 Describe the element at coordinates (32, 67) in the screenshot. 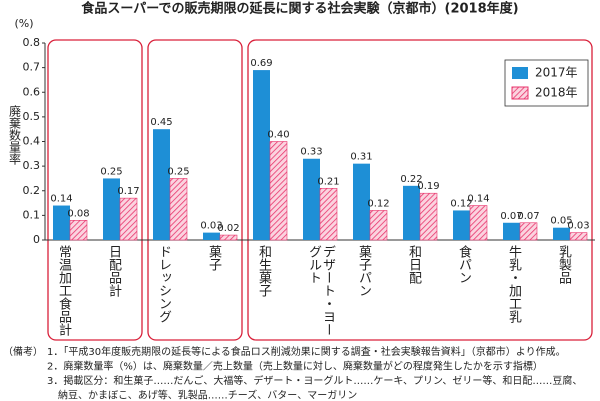

I see `y-tick-label: 0.7` at that location.